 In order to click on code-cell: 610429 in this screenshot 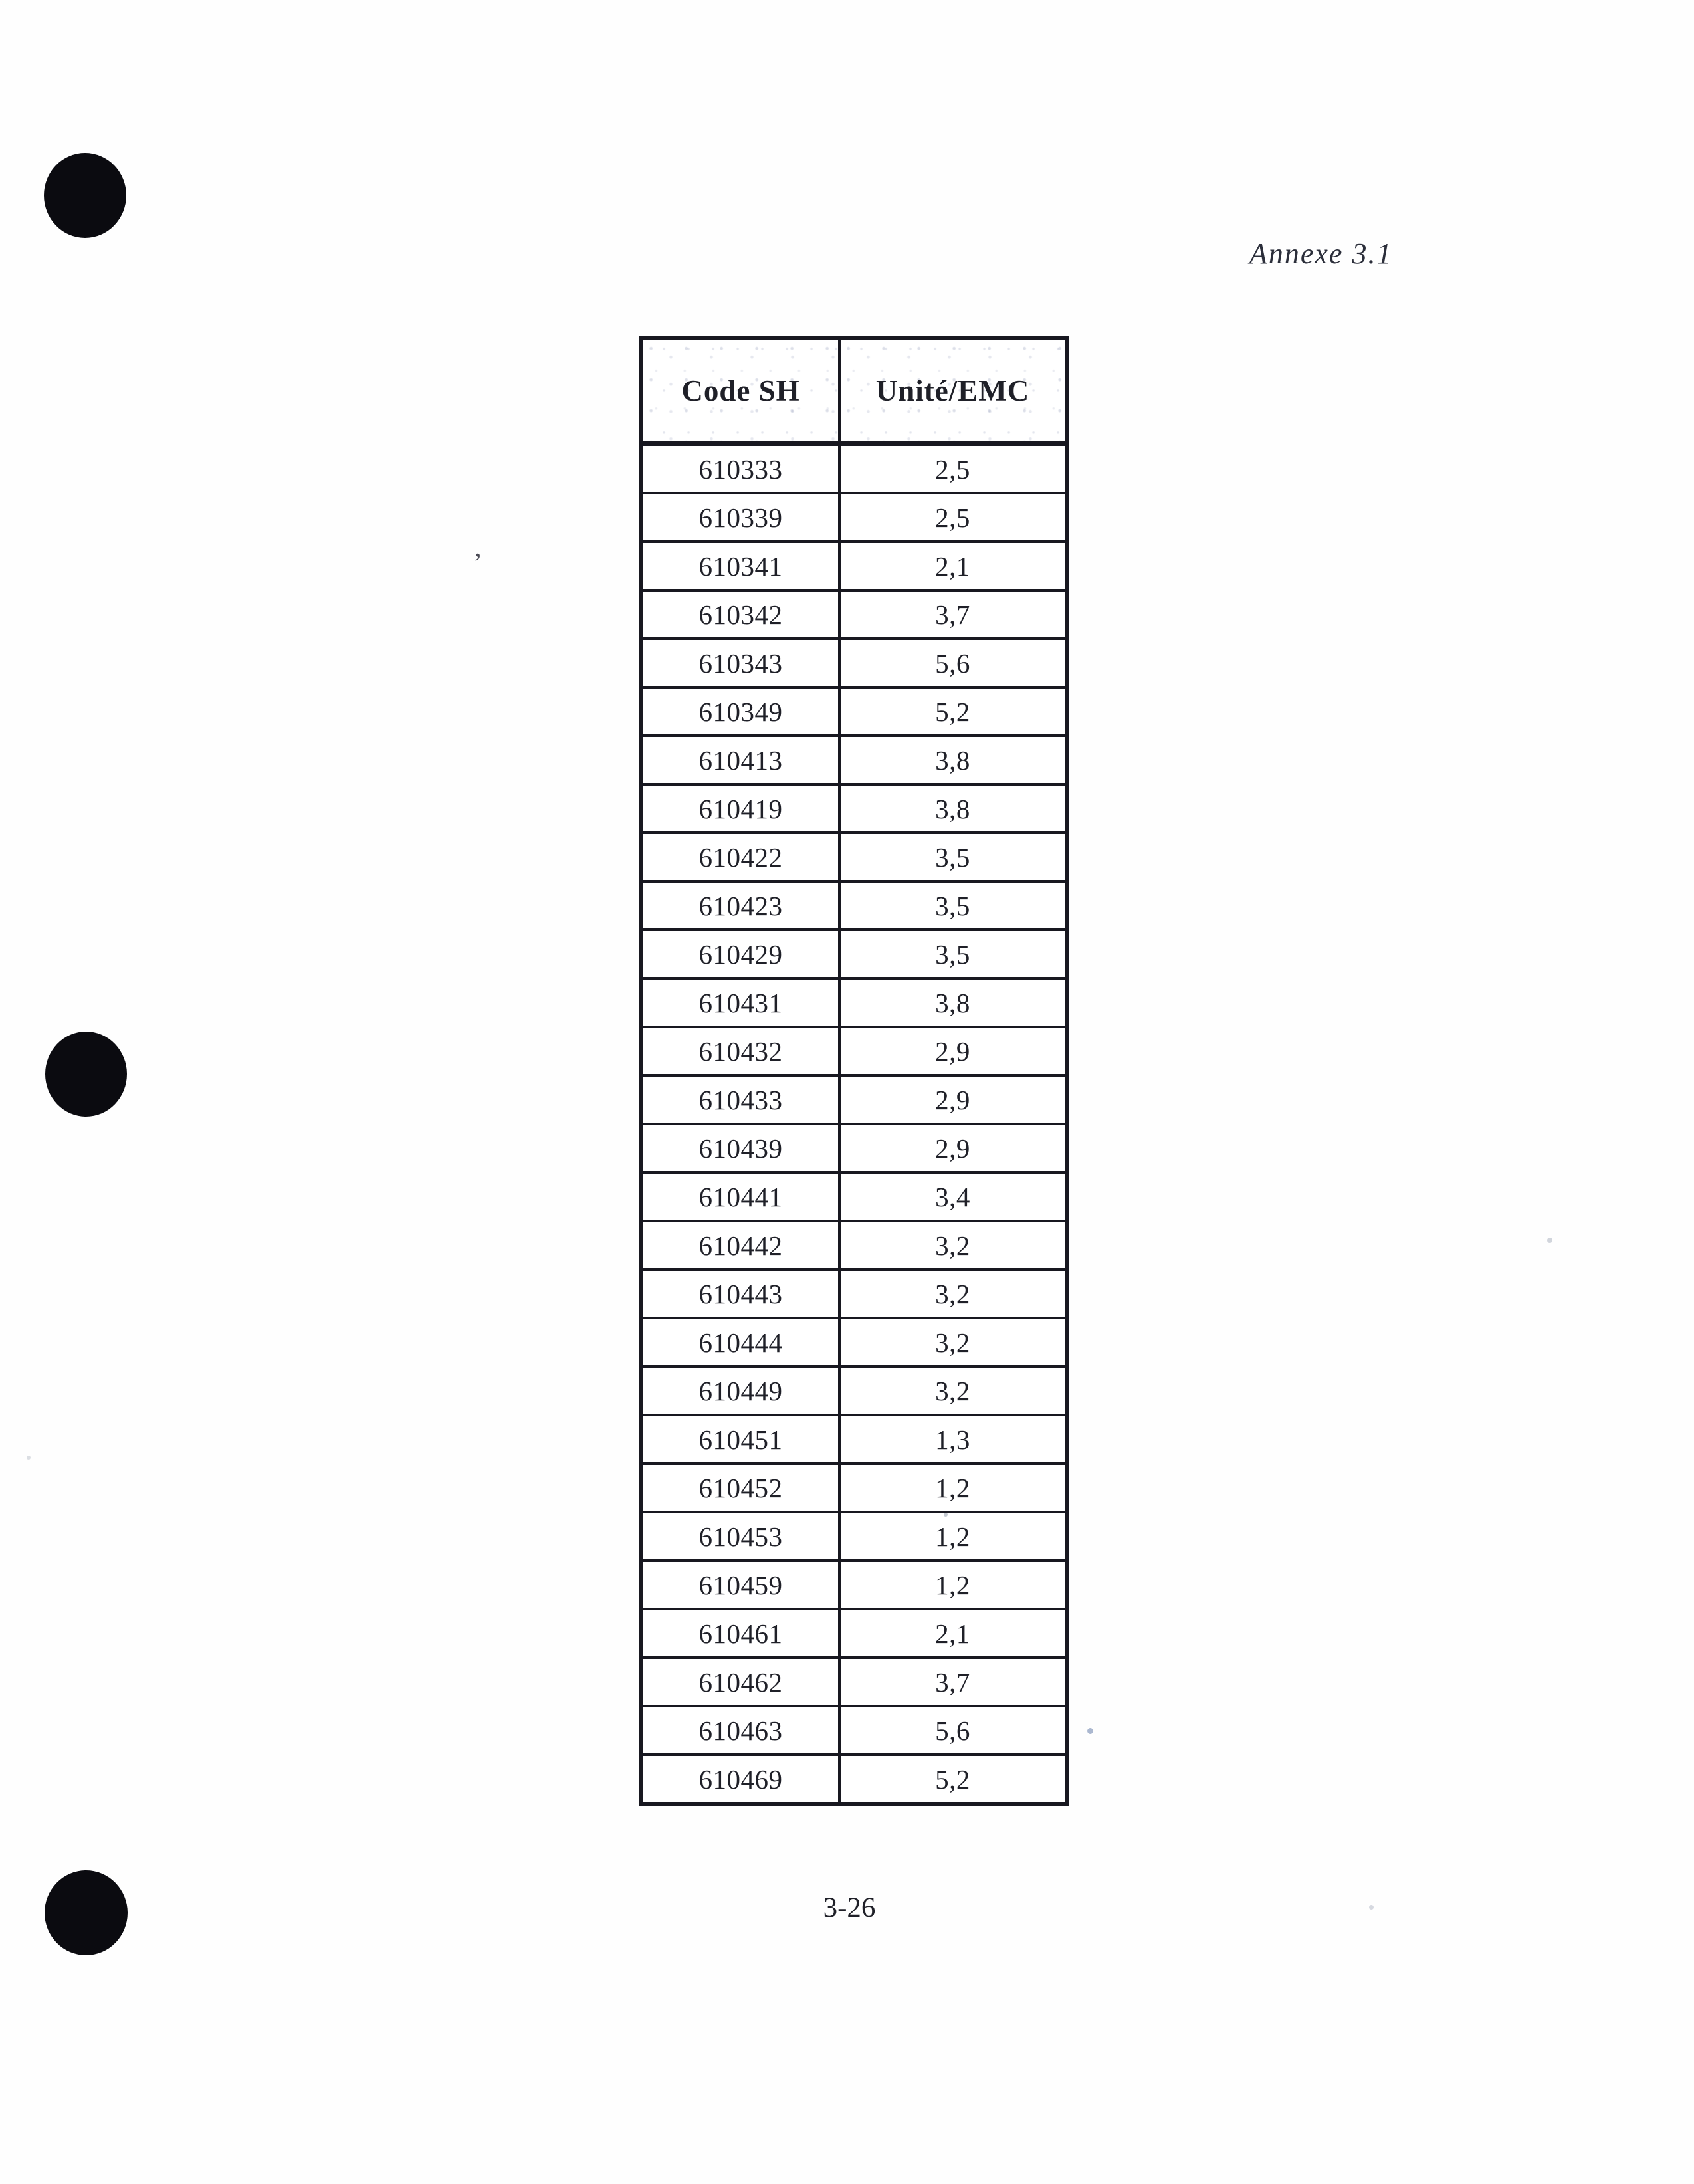, I will do `click(740, 954)`.